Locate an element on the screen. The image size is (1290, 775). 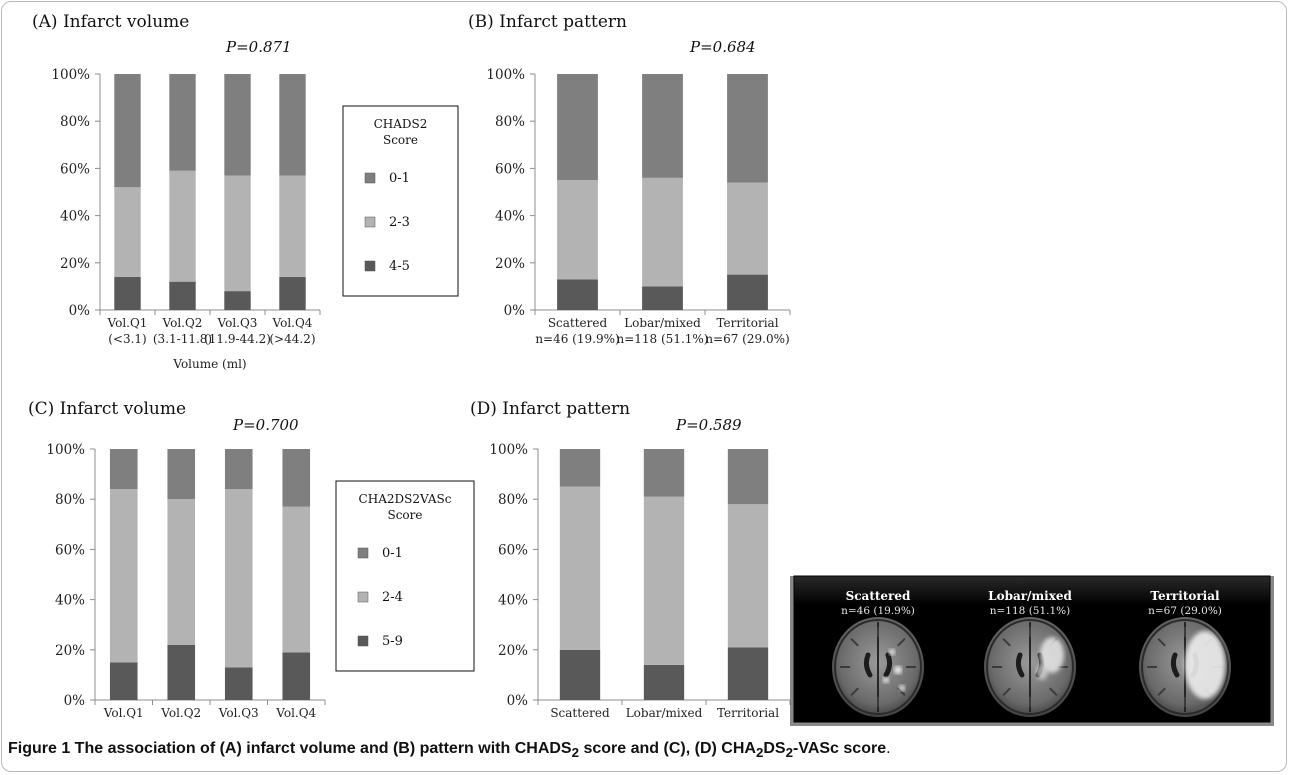
p-value-label: P=0.871 is located at coordinates (258, 47).